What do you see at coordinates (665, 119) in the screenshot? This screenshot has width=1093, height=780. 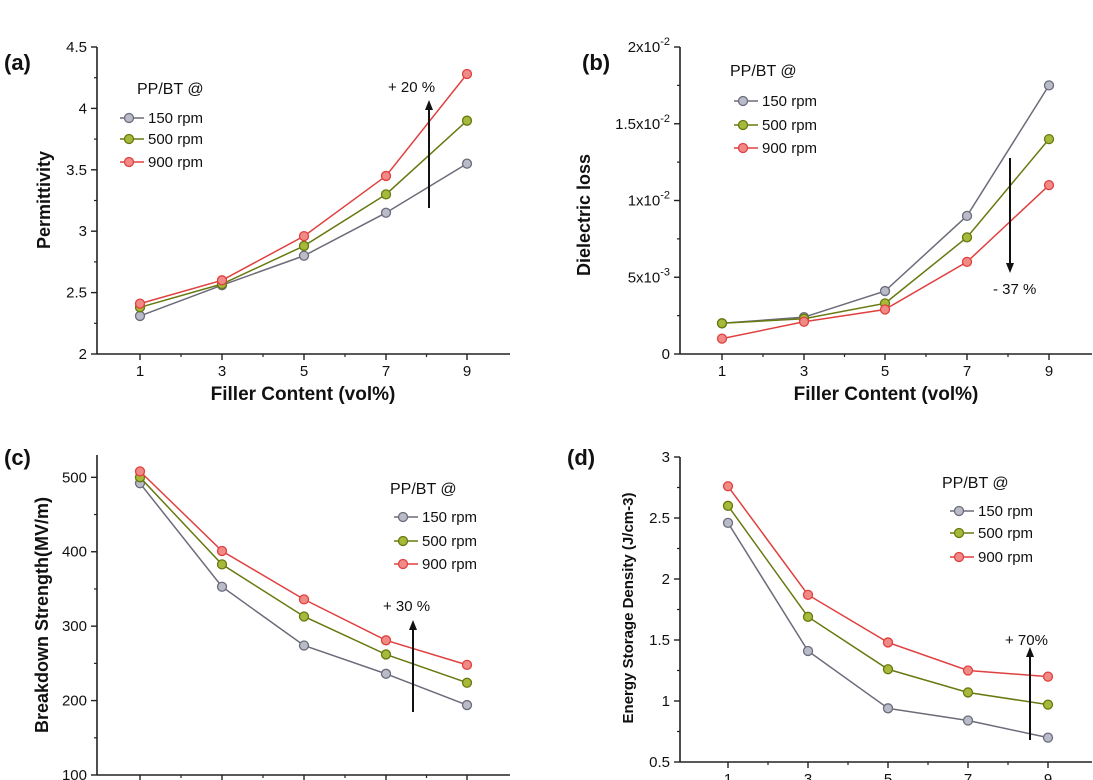 I see `y-tick-exponent: -2` at bounding box center [665, 119].